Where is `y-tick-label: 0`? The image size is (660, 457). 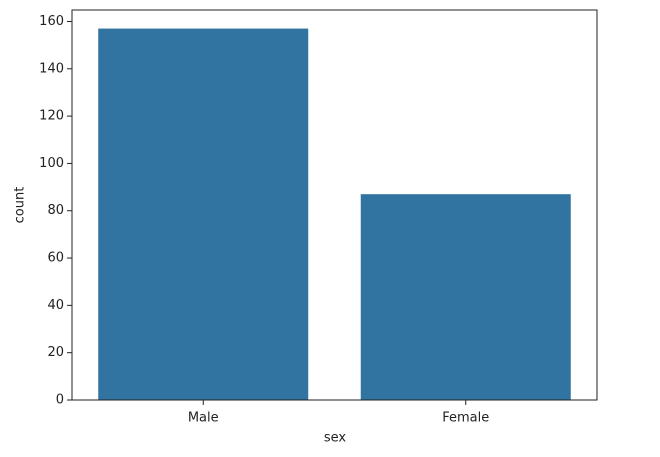 y-tick-label: 0 is located at coordinates (60, 400).